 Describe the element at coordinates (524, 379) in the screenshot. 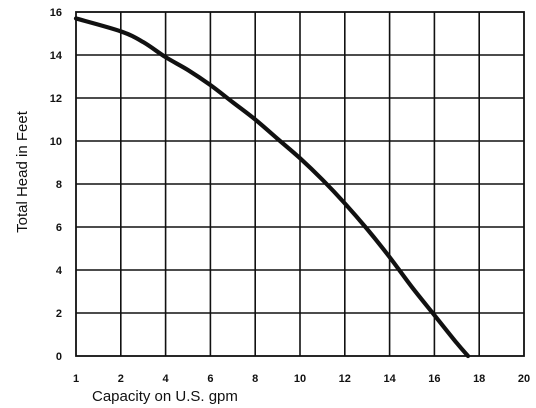

I see `x-tick-label: 20` at that location.